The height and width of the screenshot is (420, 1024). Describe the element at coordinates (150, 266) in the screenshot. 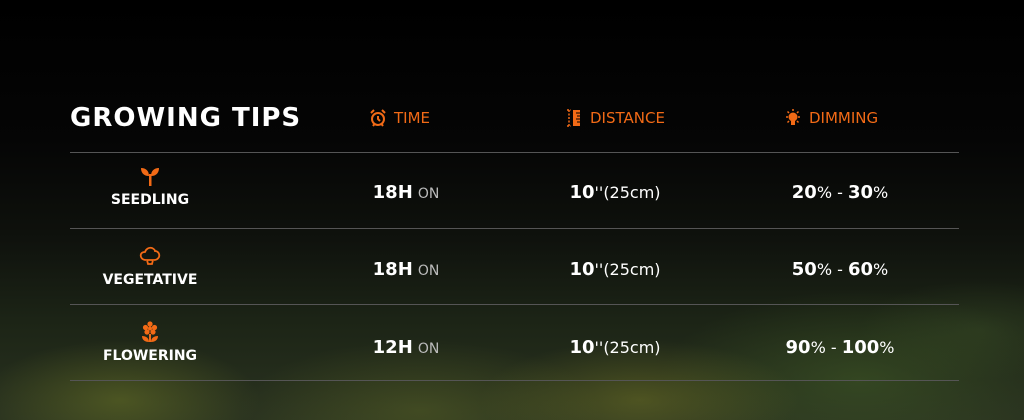

I see `stage-vegetative: VEGETATIVE` at that location.